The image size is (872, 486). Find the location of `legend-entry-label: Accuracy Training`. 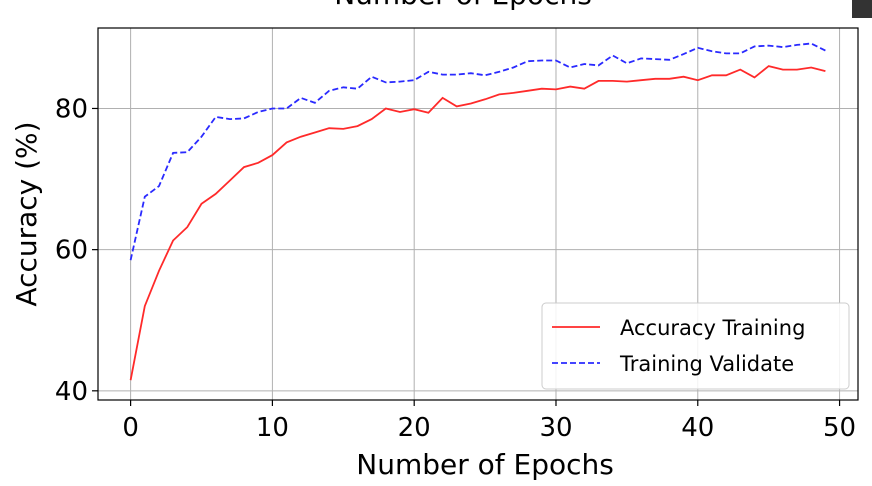

legend-entry-label: Accuracy Training is located at coordinates (712, 328).